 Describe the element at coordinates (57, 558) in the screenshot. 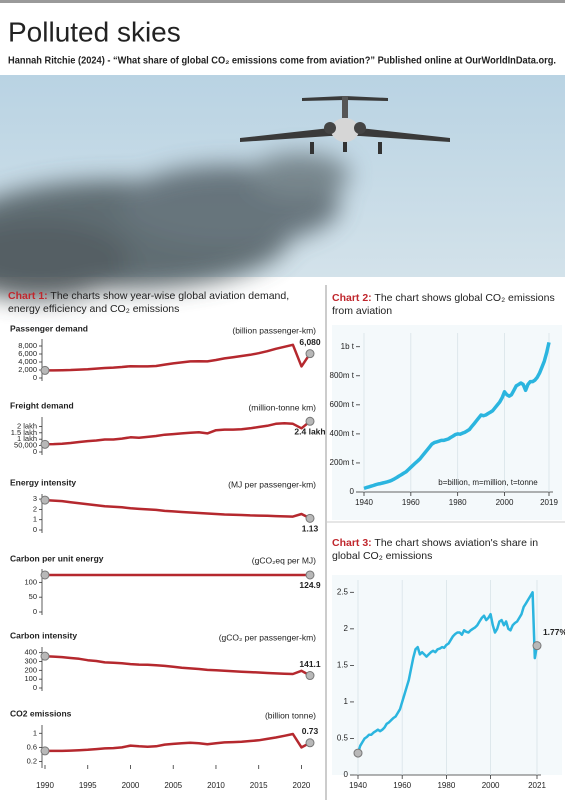

I see `chart-title: Carbon per unit energy` at that location.